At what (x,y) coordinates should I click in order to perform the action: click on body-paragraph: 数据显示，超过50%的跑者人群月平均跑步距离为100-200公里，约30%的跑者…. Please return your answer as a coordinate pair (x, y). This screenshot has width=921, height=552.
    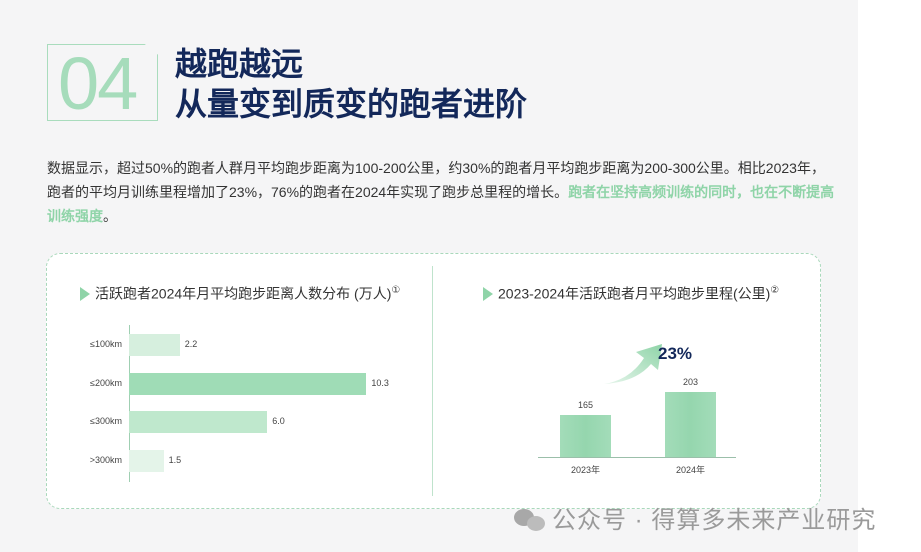
    Looking at the image, I should click on (442, 192).